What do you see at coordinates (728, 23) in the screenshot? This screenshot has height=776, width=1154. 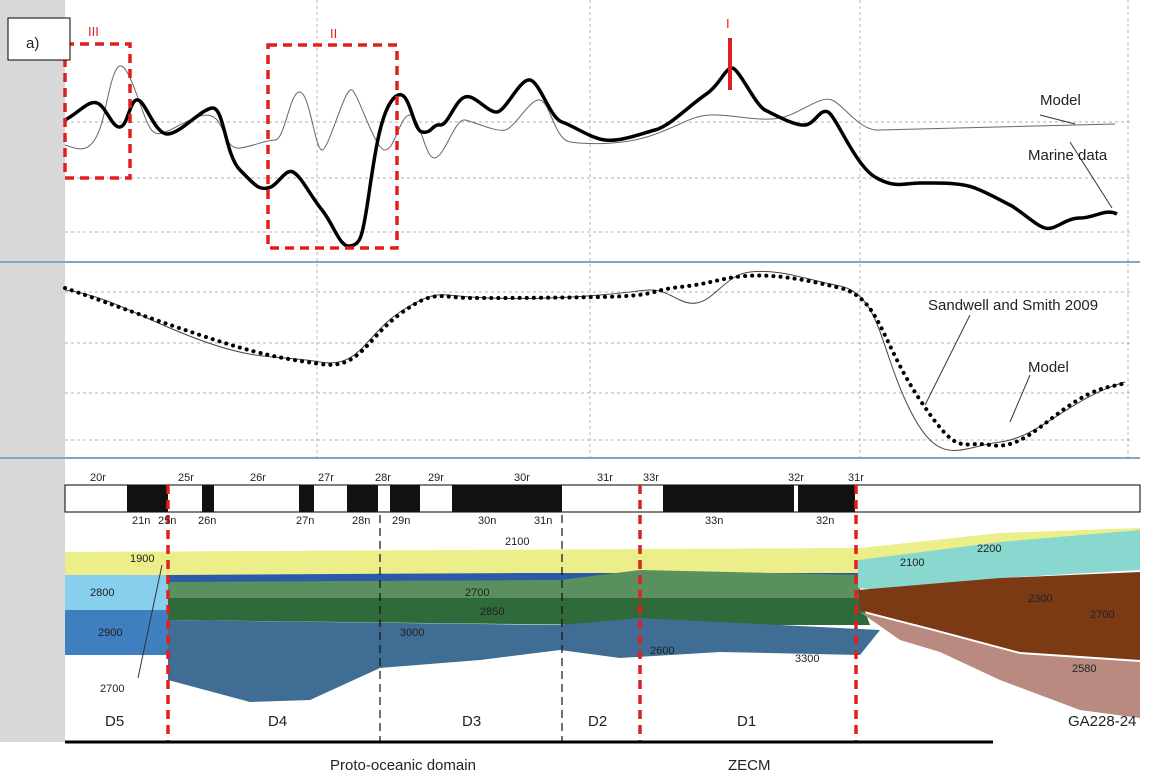 I see `box-label: I` at bounding box center [728, 23].